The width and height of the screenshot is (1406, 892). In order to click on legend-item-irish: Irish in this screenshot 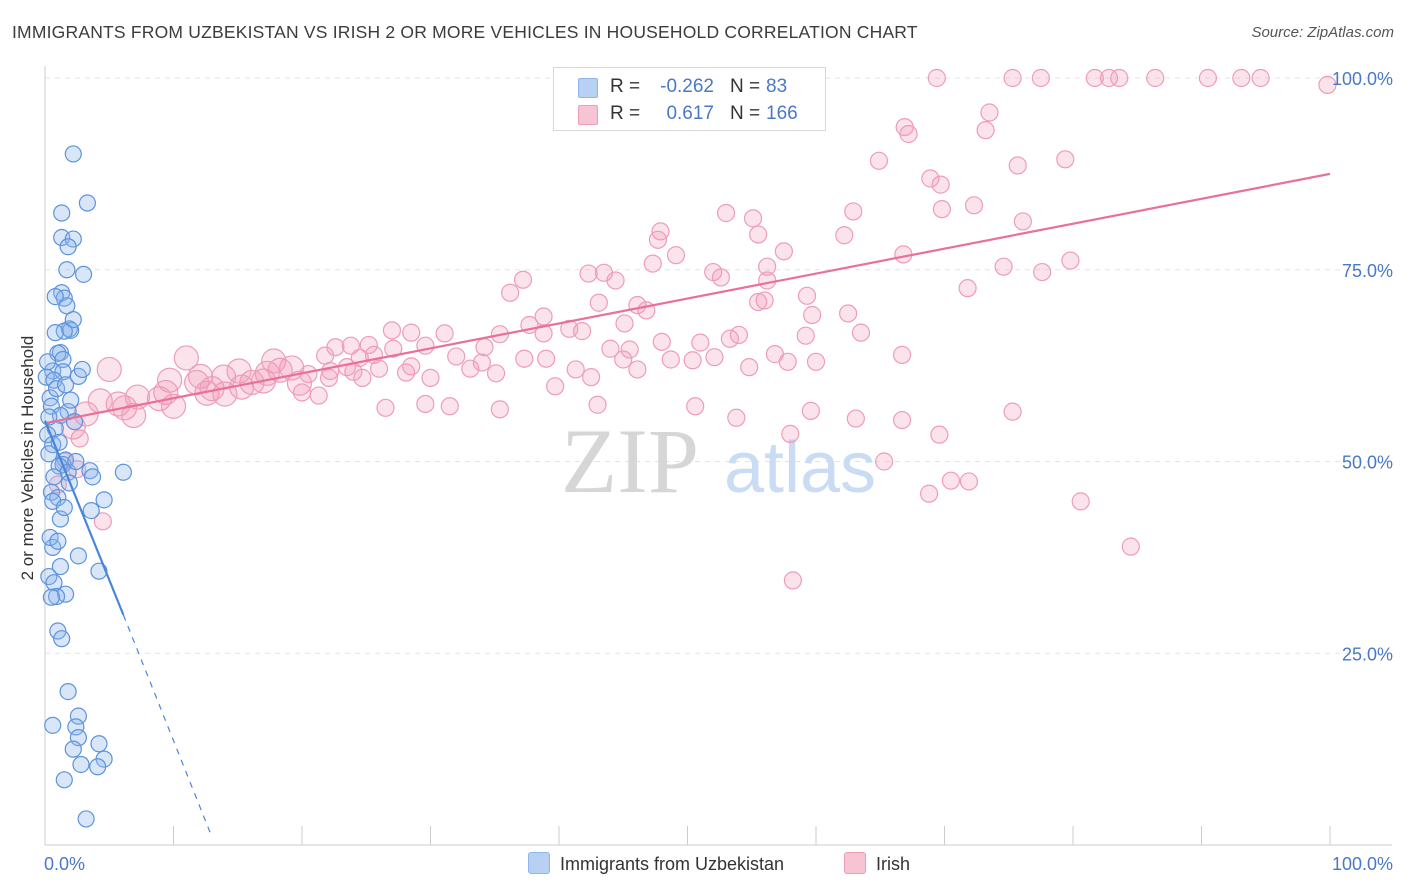, I will do `click(877, 863)`.